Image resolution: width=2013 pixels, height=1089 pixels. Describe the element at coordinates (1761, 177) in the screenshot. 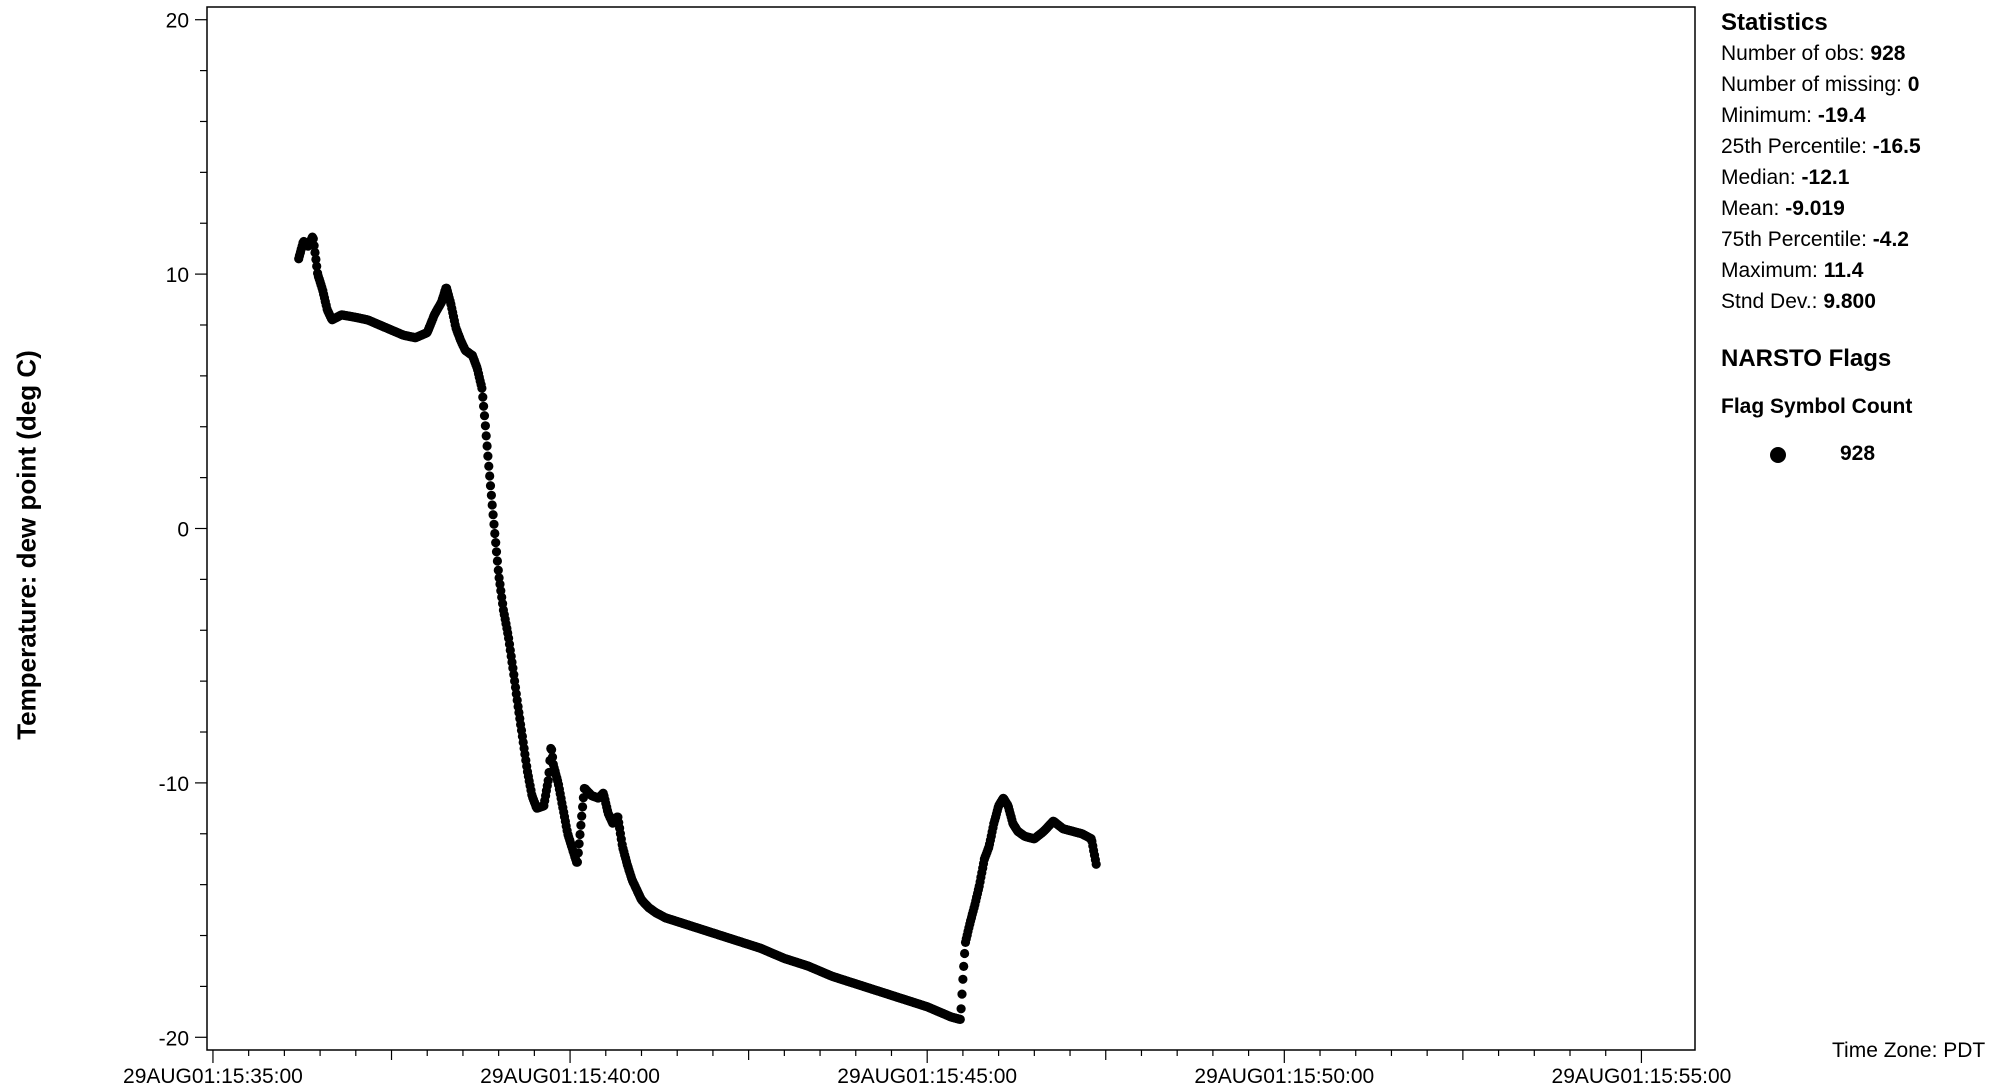

I see `statistic-label: Median:` at that location.